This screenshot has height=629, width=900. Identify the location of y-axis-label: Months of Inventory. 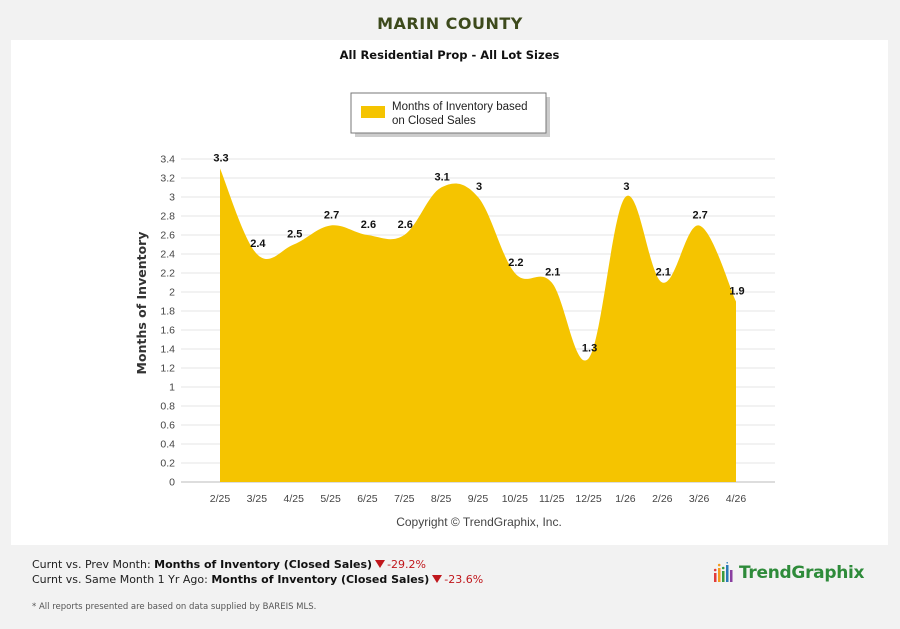
(141, 303).